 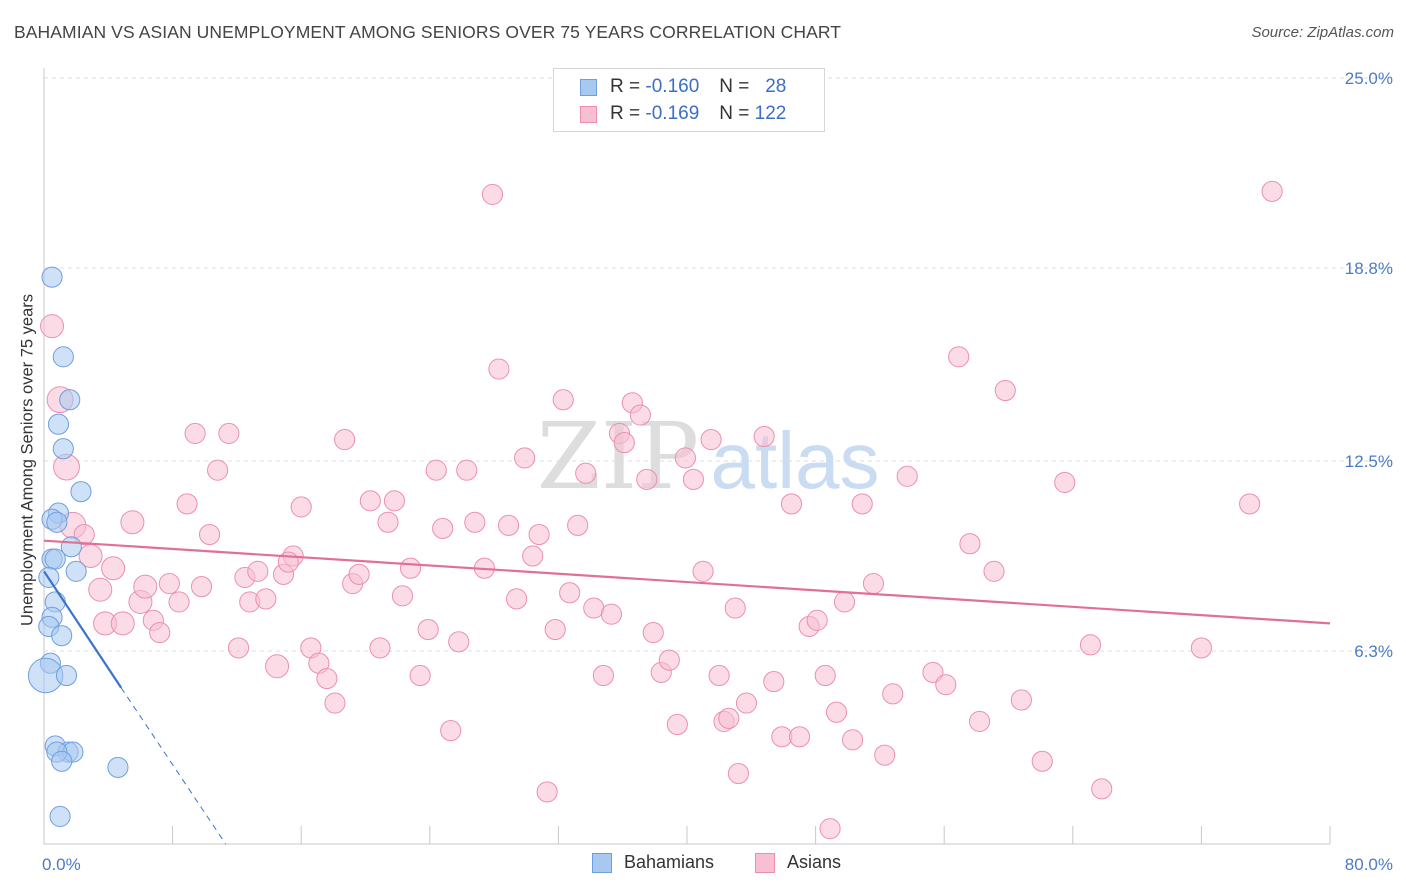 I want to click on watermark-atlas: atlas, so click(x=795, y=460).